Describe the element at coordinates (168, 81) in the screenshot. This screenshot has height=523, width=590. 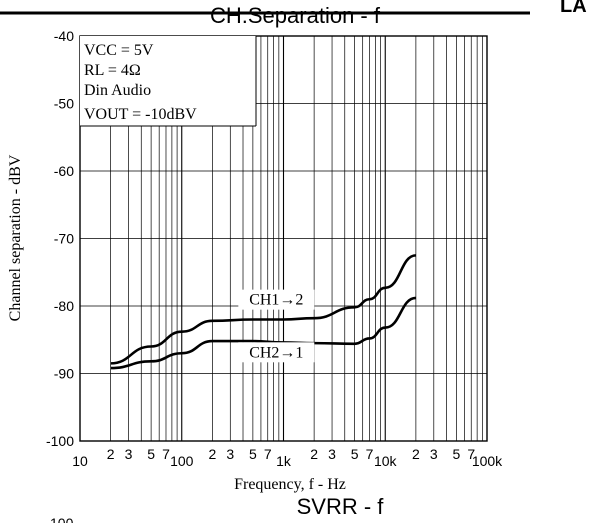
I see `conditions-box` at that location.